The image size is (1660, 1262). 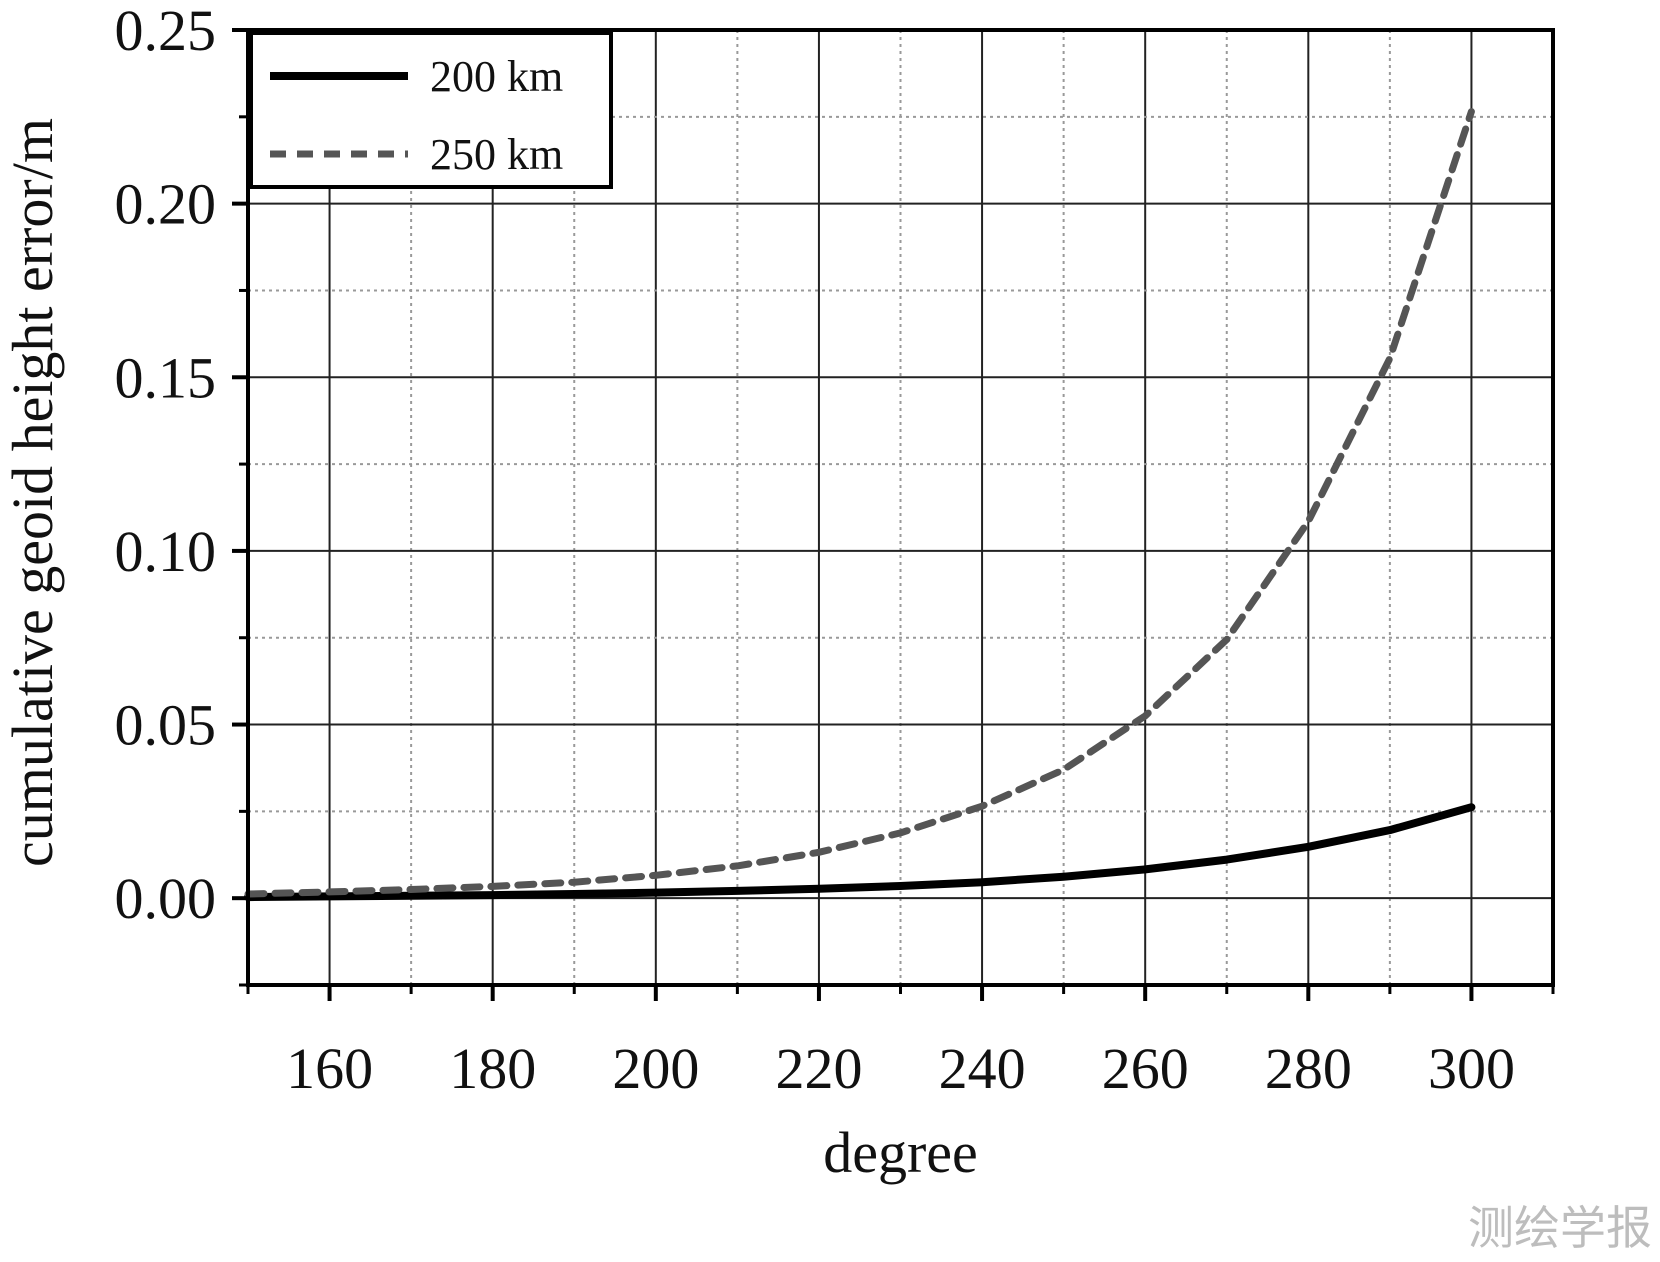 I want to click on x-tick-label: 300, so click(x=1471, y=1068).